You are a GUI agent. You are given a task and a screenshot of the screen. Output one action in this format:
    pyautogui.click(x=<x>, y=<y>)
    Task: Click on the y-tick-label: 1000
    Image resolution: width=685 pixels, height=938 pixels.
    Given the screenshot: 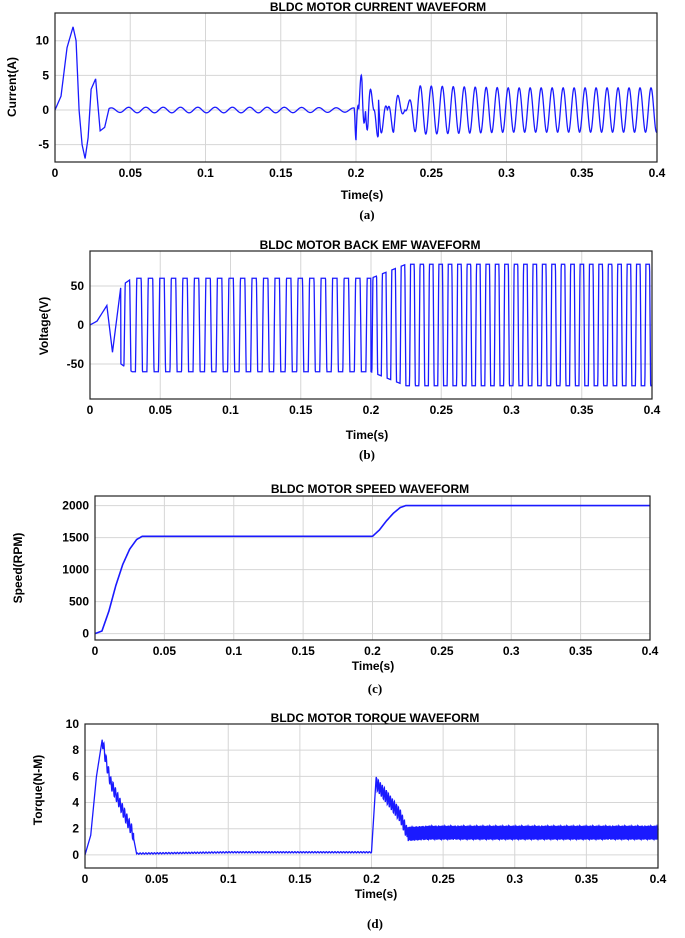 What is the action you would take?
    pyautogui.click(x=75, y=570)
    